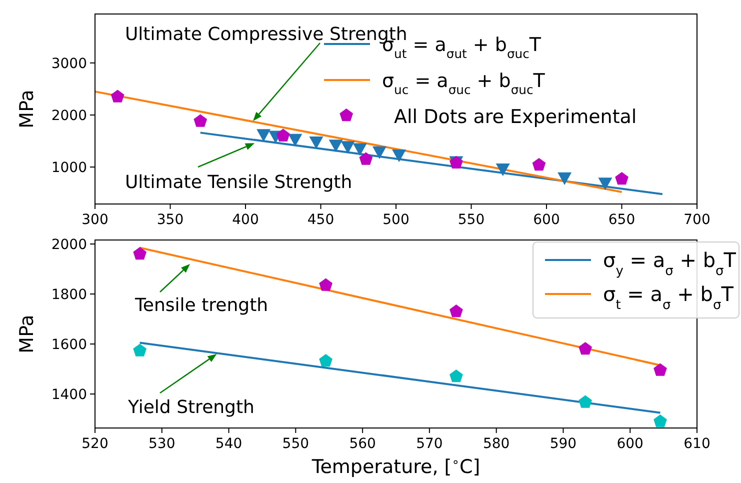  I want to click on x-tick-label: 530, so click(162, 444).